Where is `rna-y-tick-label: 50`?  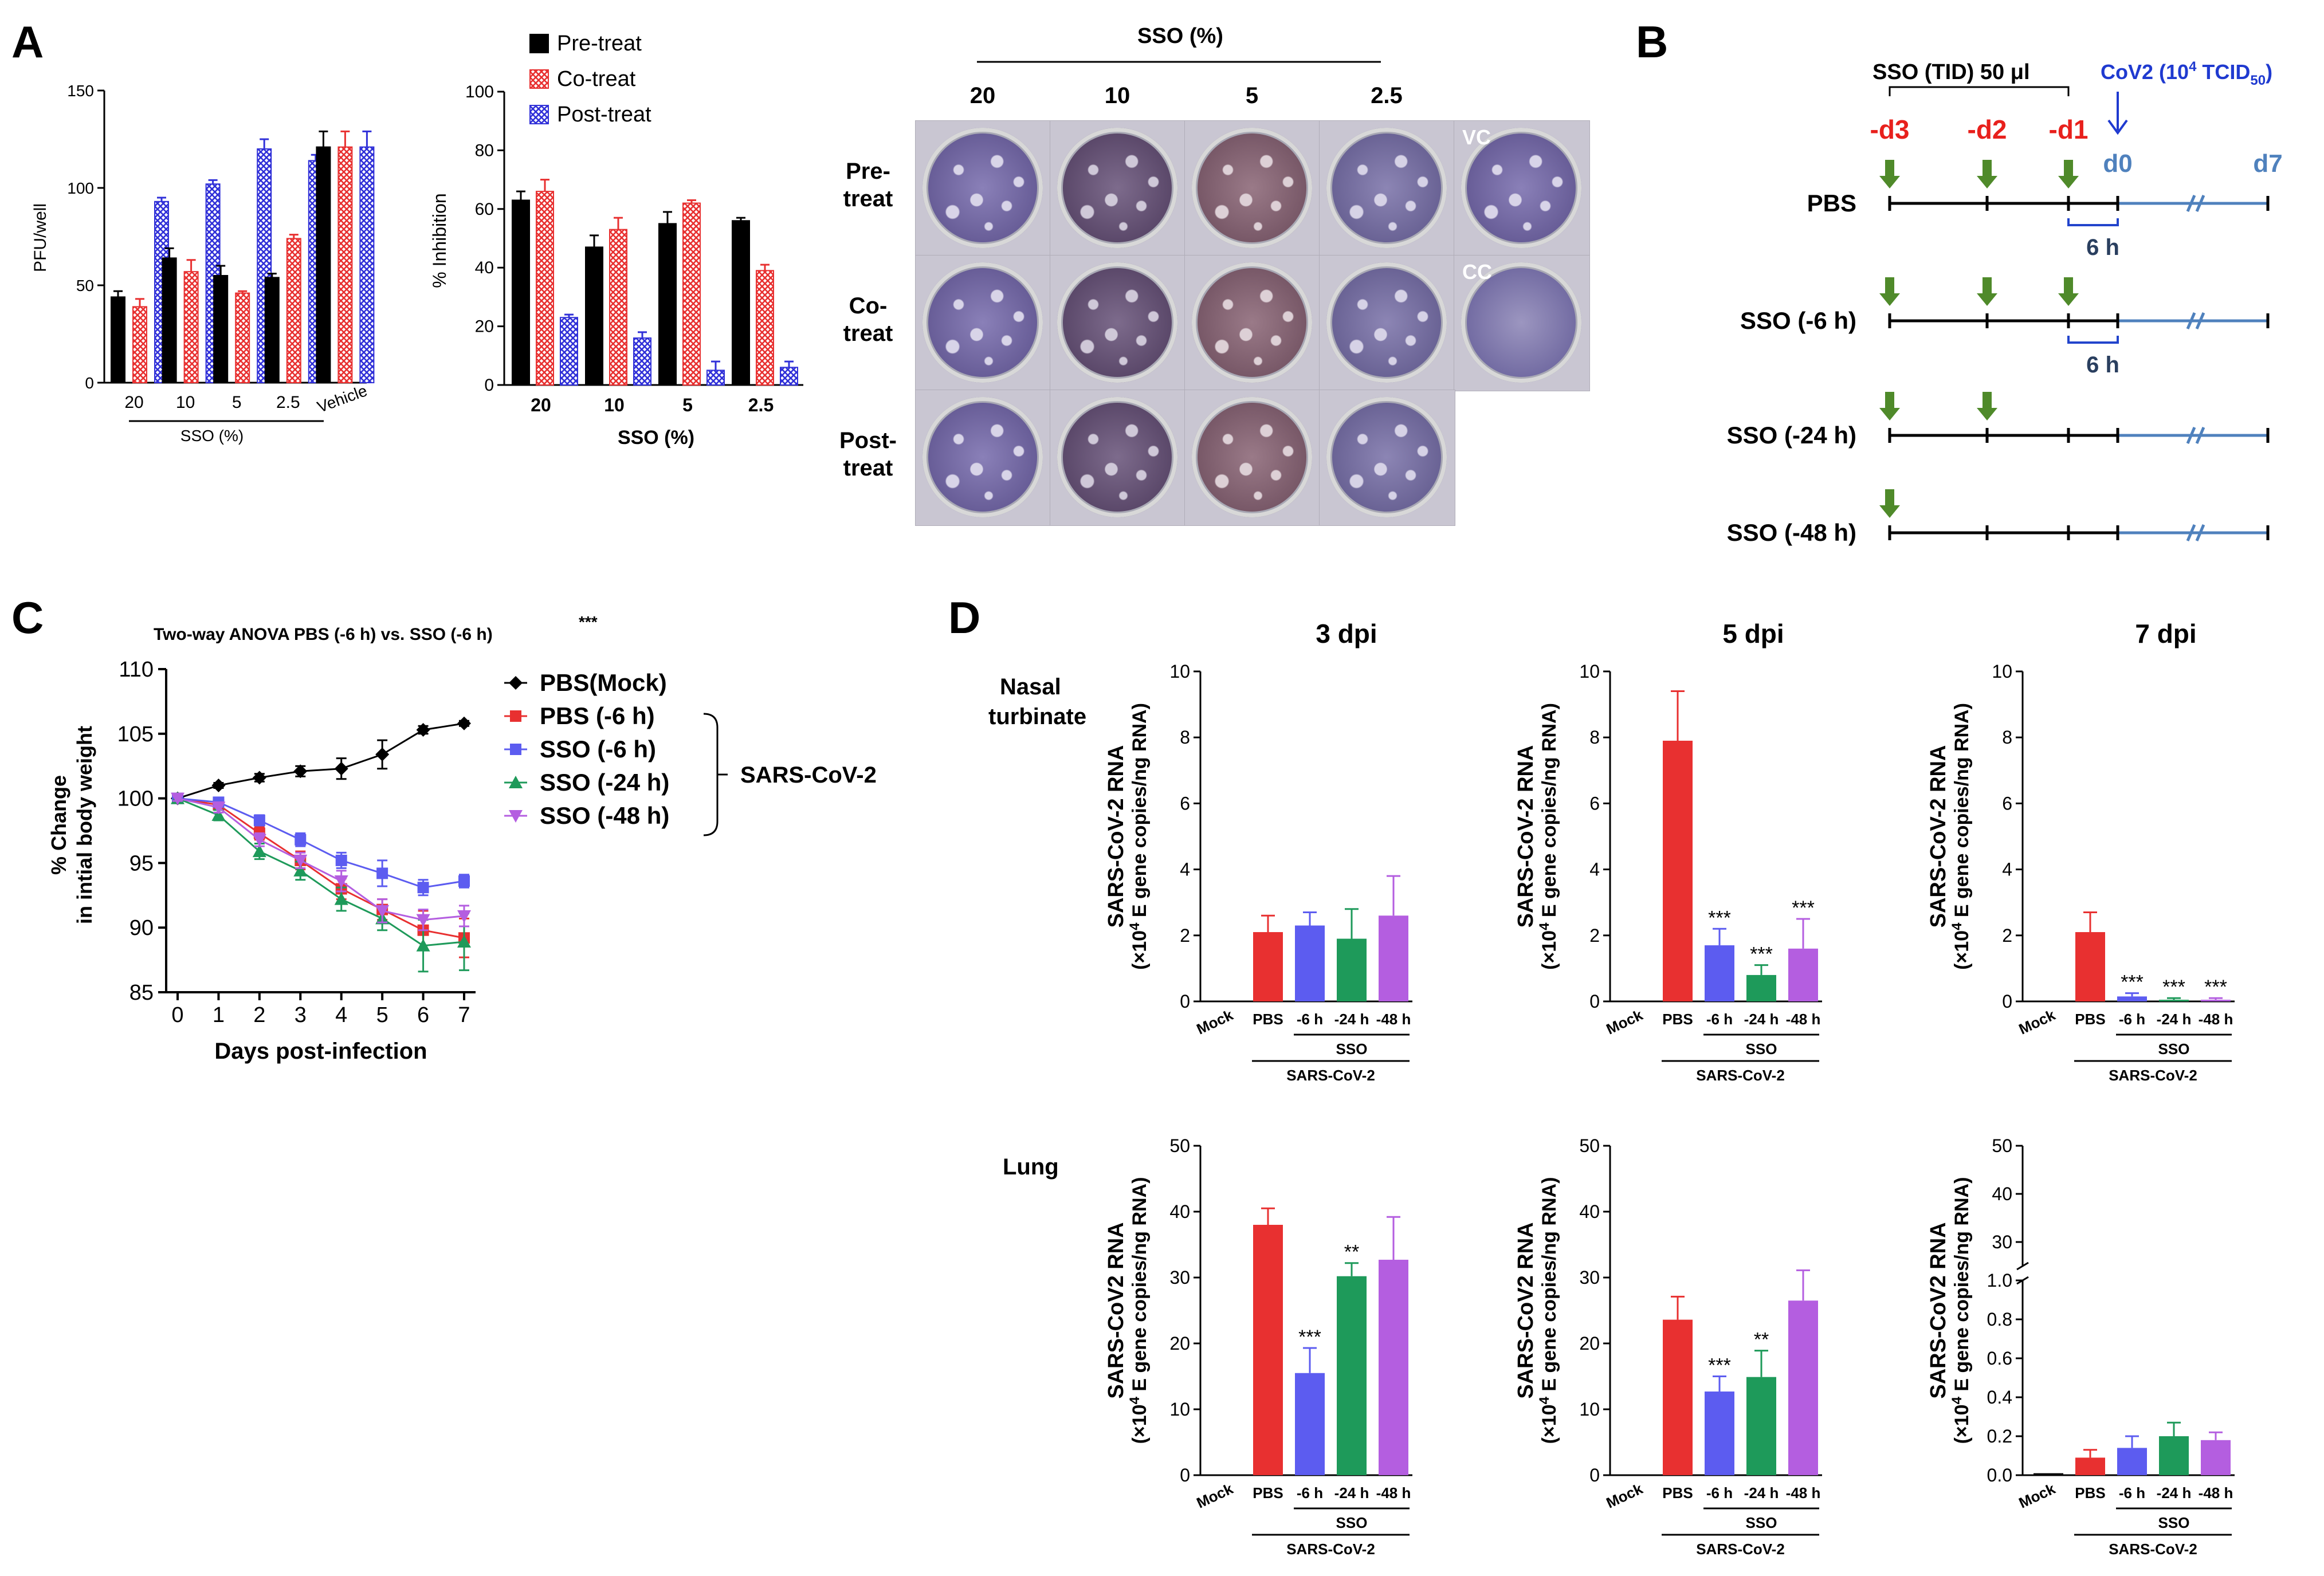
rna-y-tick-label: 50 is located at coordinates (2002, 1145).